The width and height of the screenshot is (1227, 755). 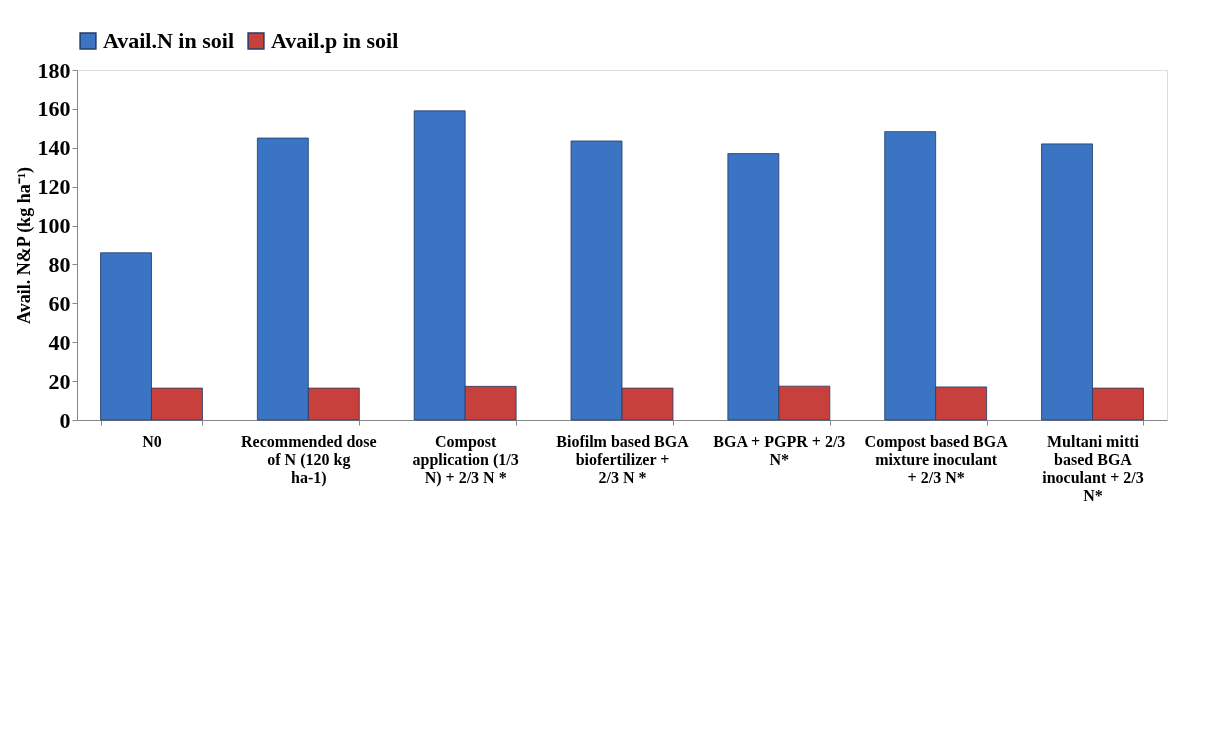 I want to click on x-tick-label: Multani mitti based BGA inoculant + 2/3 N*, so click(x=1093, y=468).